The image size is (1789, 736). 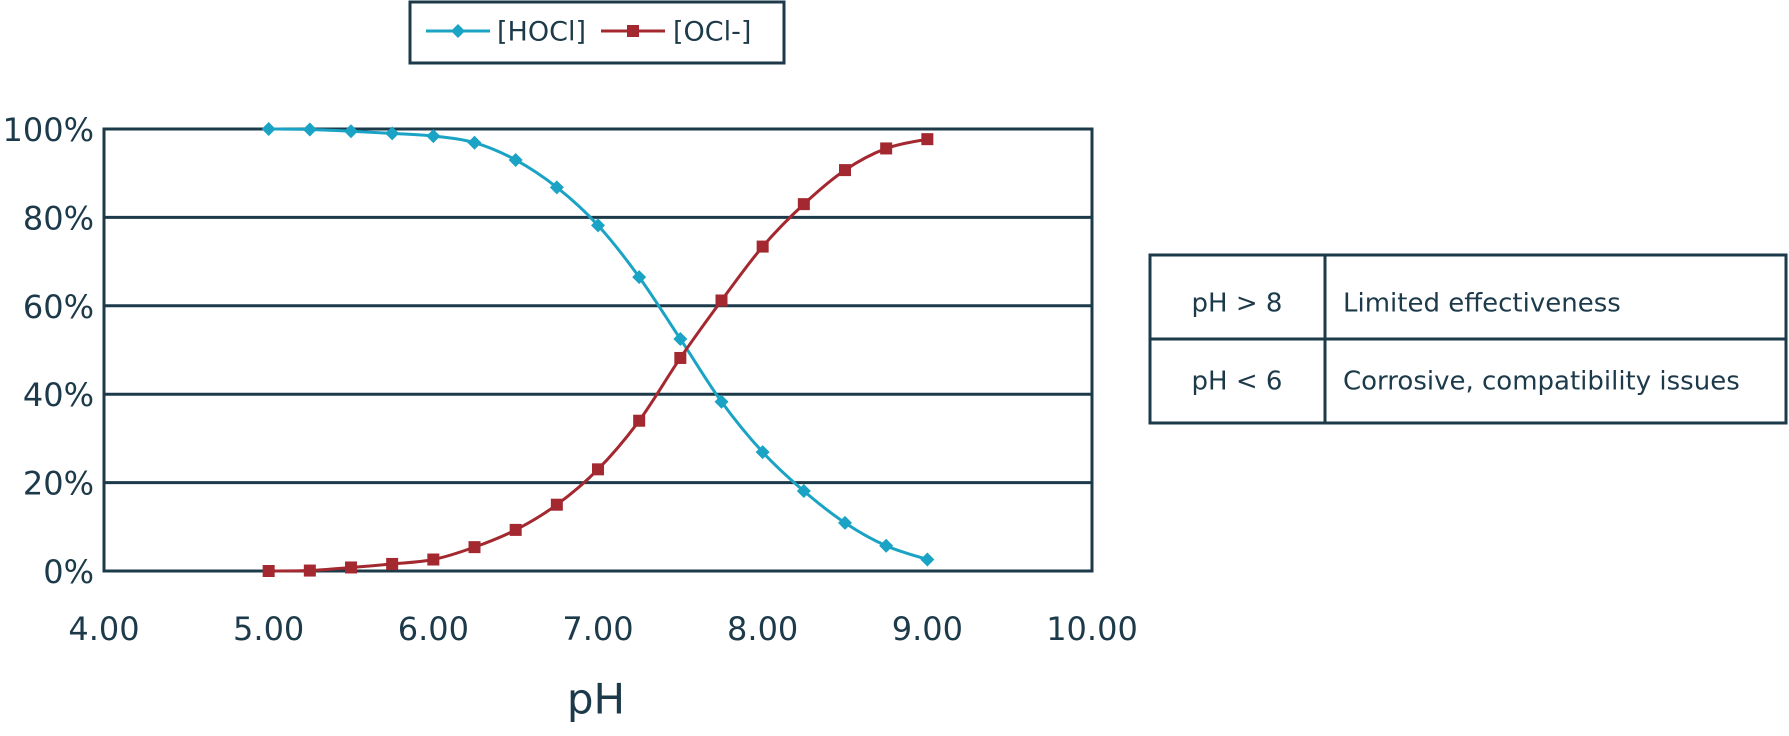 I want to click on x-tick-label: 9.00, so click(x=927, y=629).